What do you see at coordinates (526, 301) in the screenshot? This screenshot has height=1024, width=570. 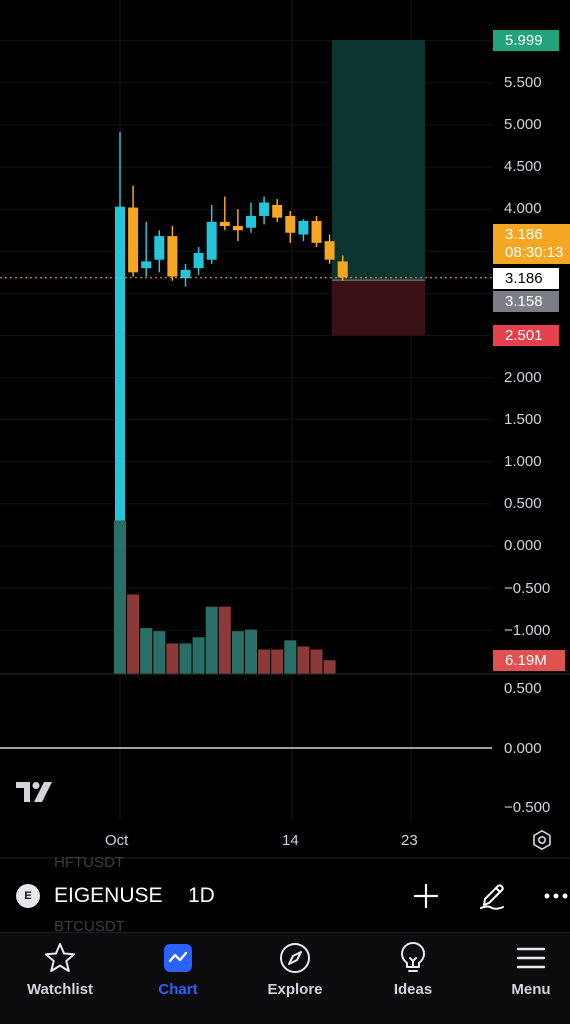 I see `entry-price-tag: 3.158` at bounding box center [526, 301].